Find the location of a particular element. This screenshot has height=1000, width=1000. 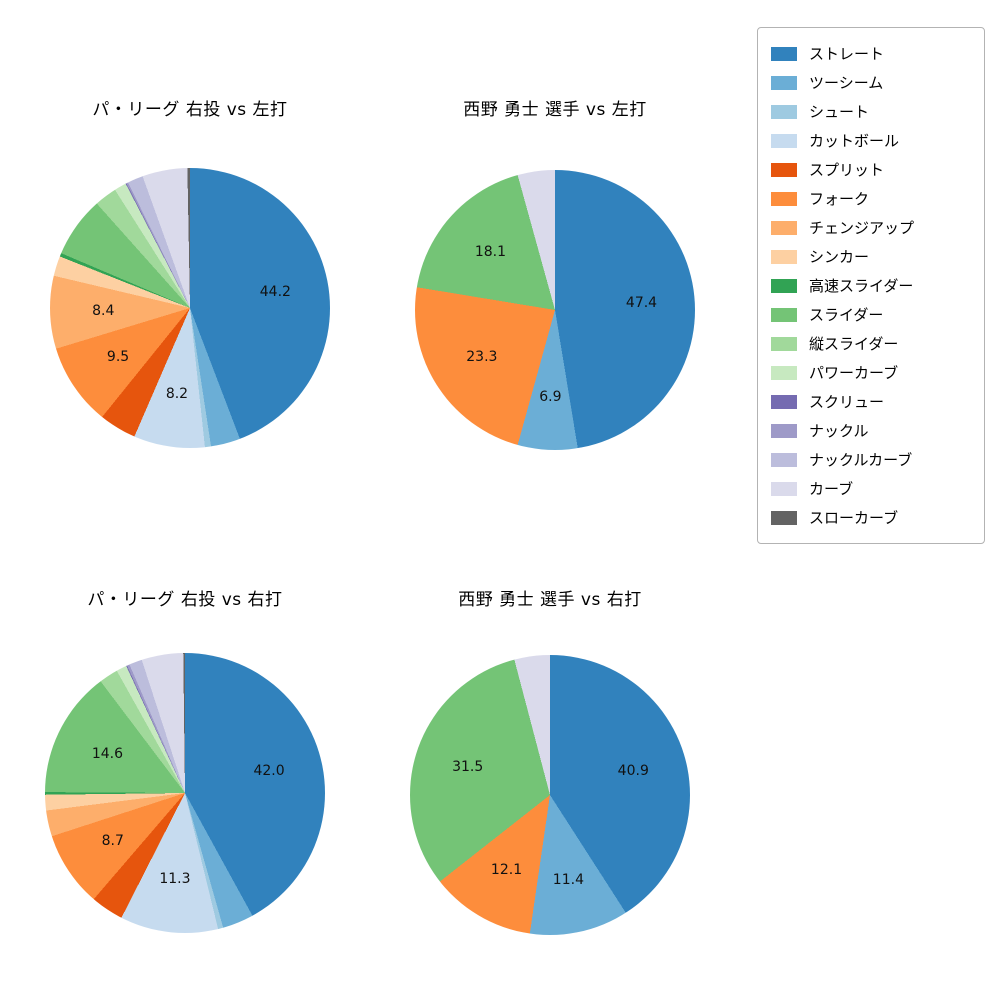

legend-item: カットボール is located at coordinates (871, 140).